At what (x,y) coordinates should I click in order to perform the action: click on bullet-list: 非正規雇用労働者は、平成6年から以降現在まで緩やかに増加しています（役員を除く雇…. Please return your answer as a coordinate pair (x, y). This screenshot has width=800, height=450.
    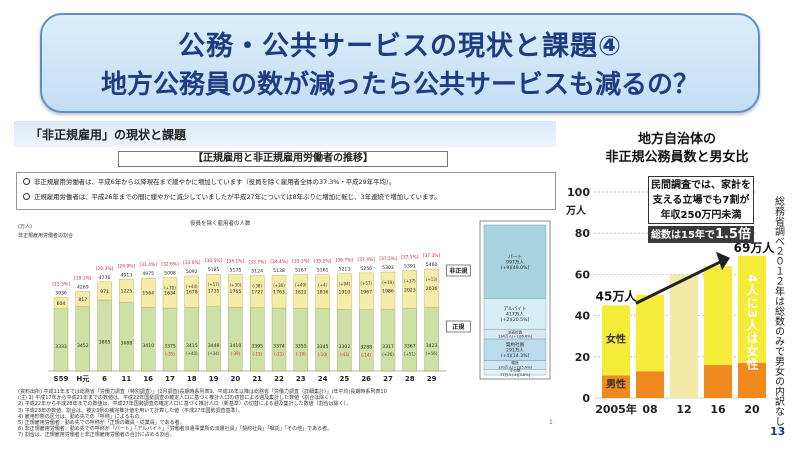
    Looking at the image, I should click on (286, 191).